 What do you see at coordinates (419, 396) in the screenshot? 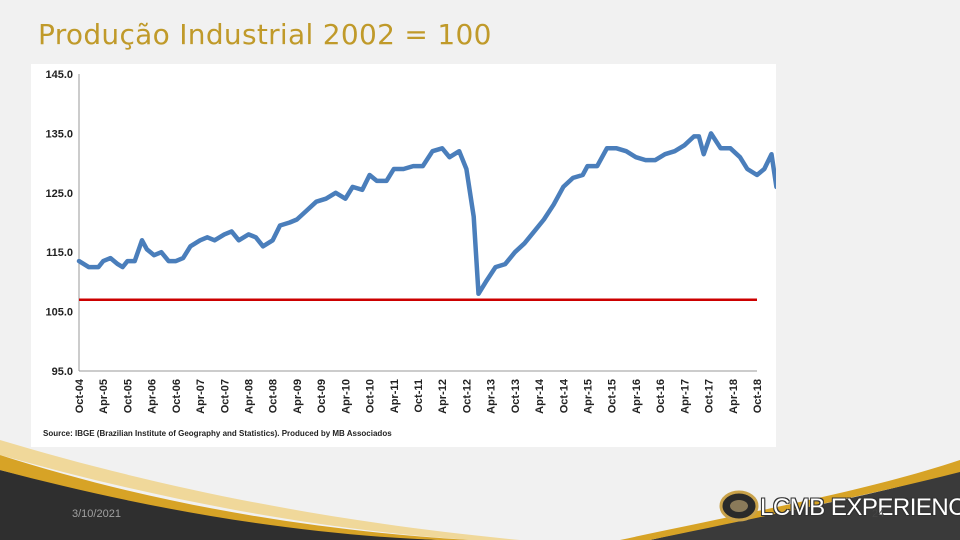
I see `x-tick-label: Oct-11` at bounding box center [419, 396].